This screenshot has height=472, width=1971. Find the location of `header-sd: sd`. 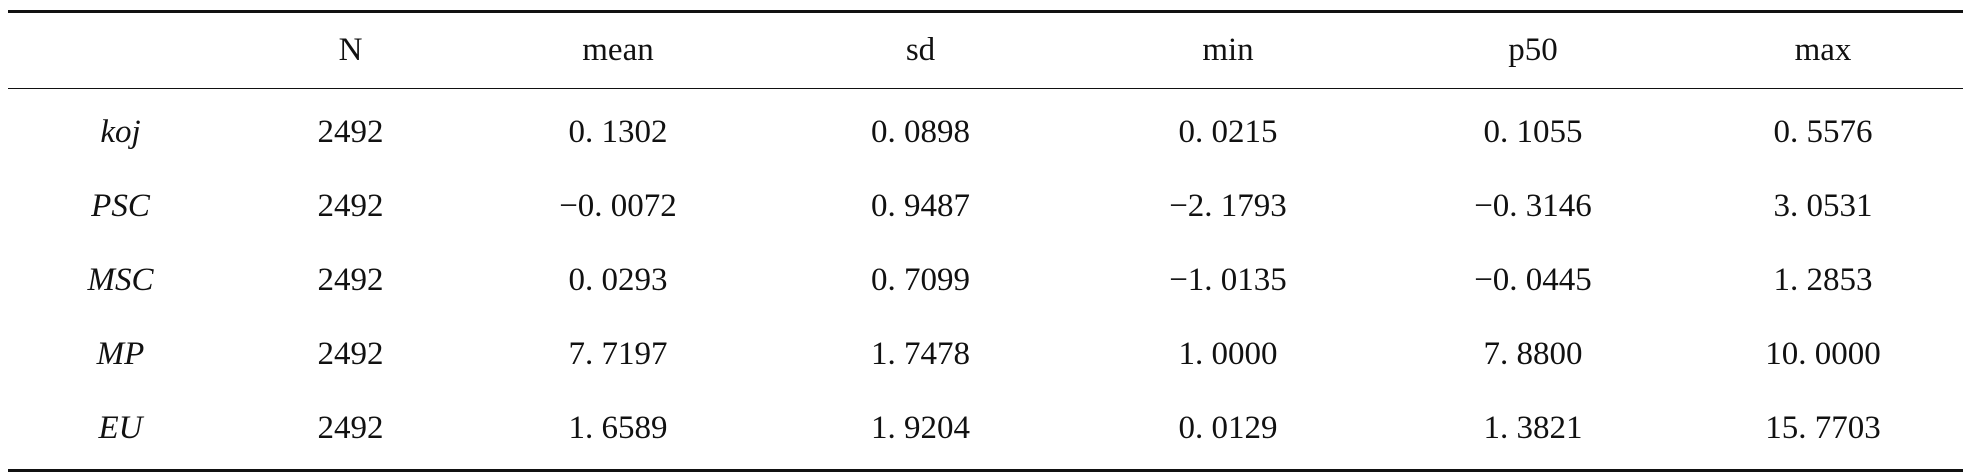

header-sd: sd is located at coordinates (920, 50).